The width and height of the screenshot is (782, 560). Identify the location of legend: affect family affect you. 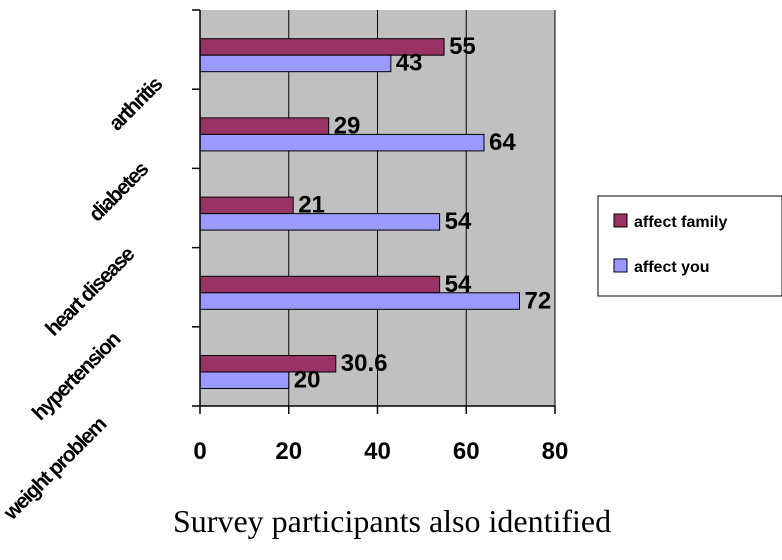
(690, 246).